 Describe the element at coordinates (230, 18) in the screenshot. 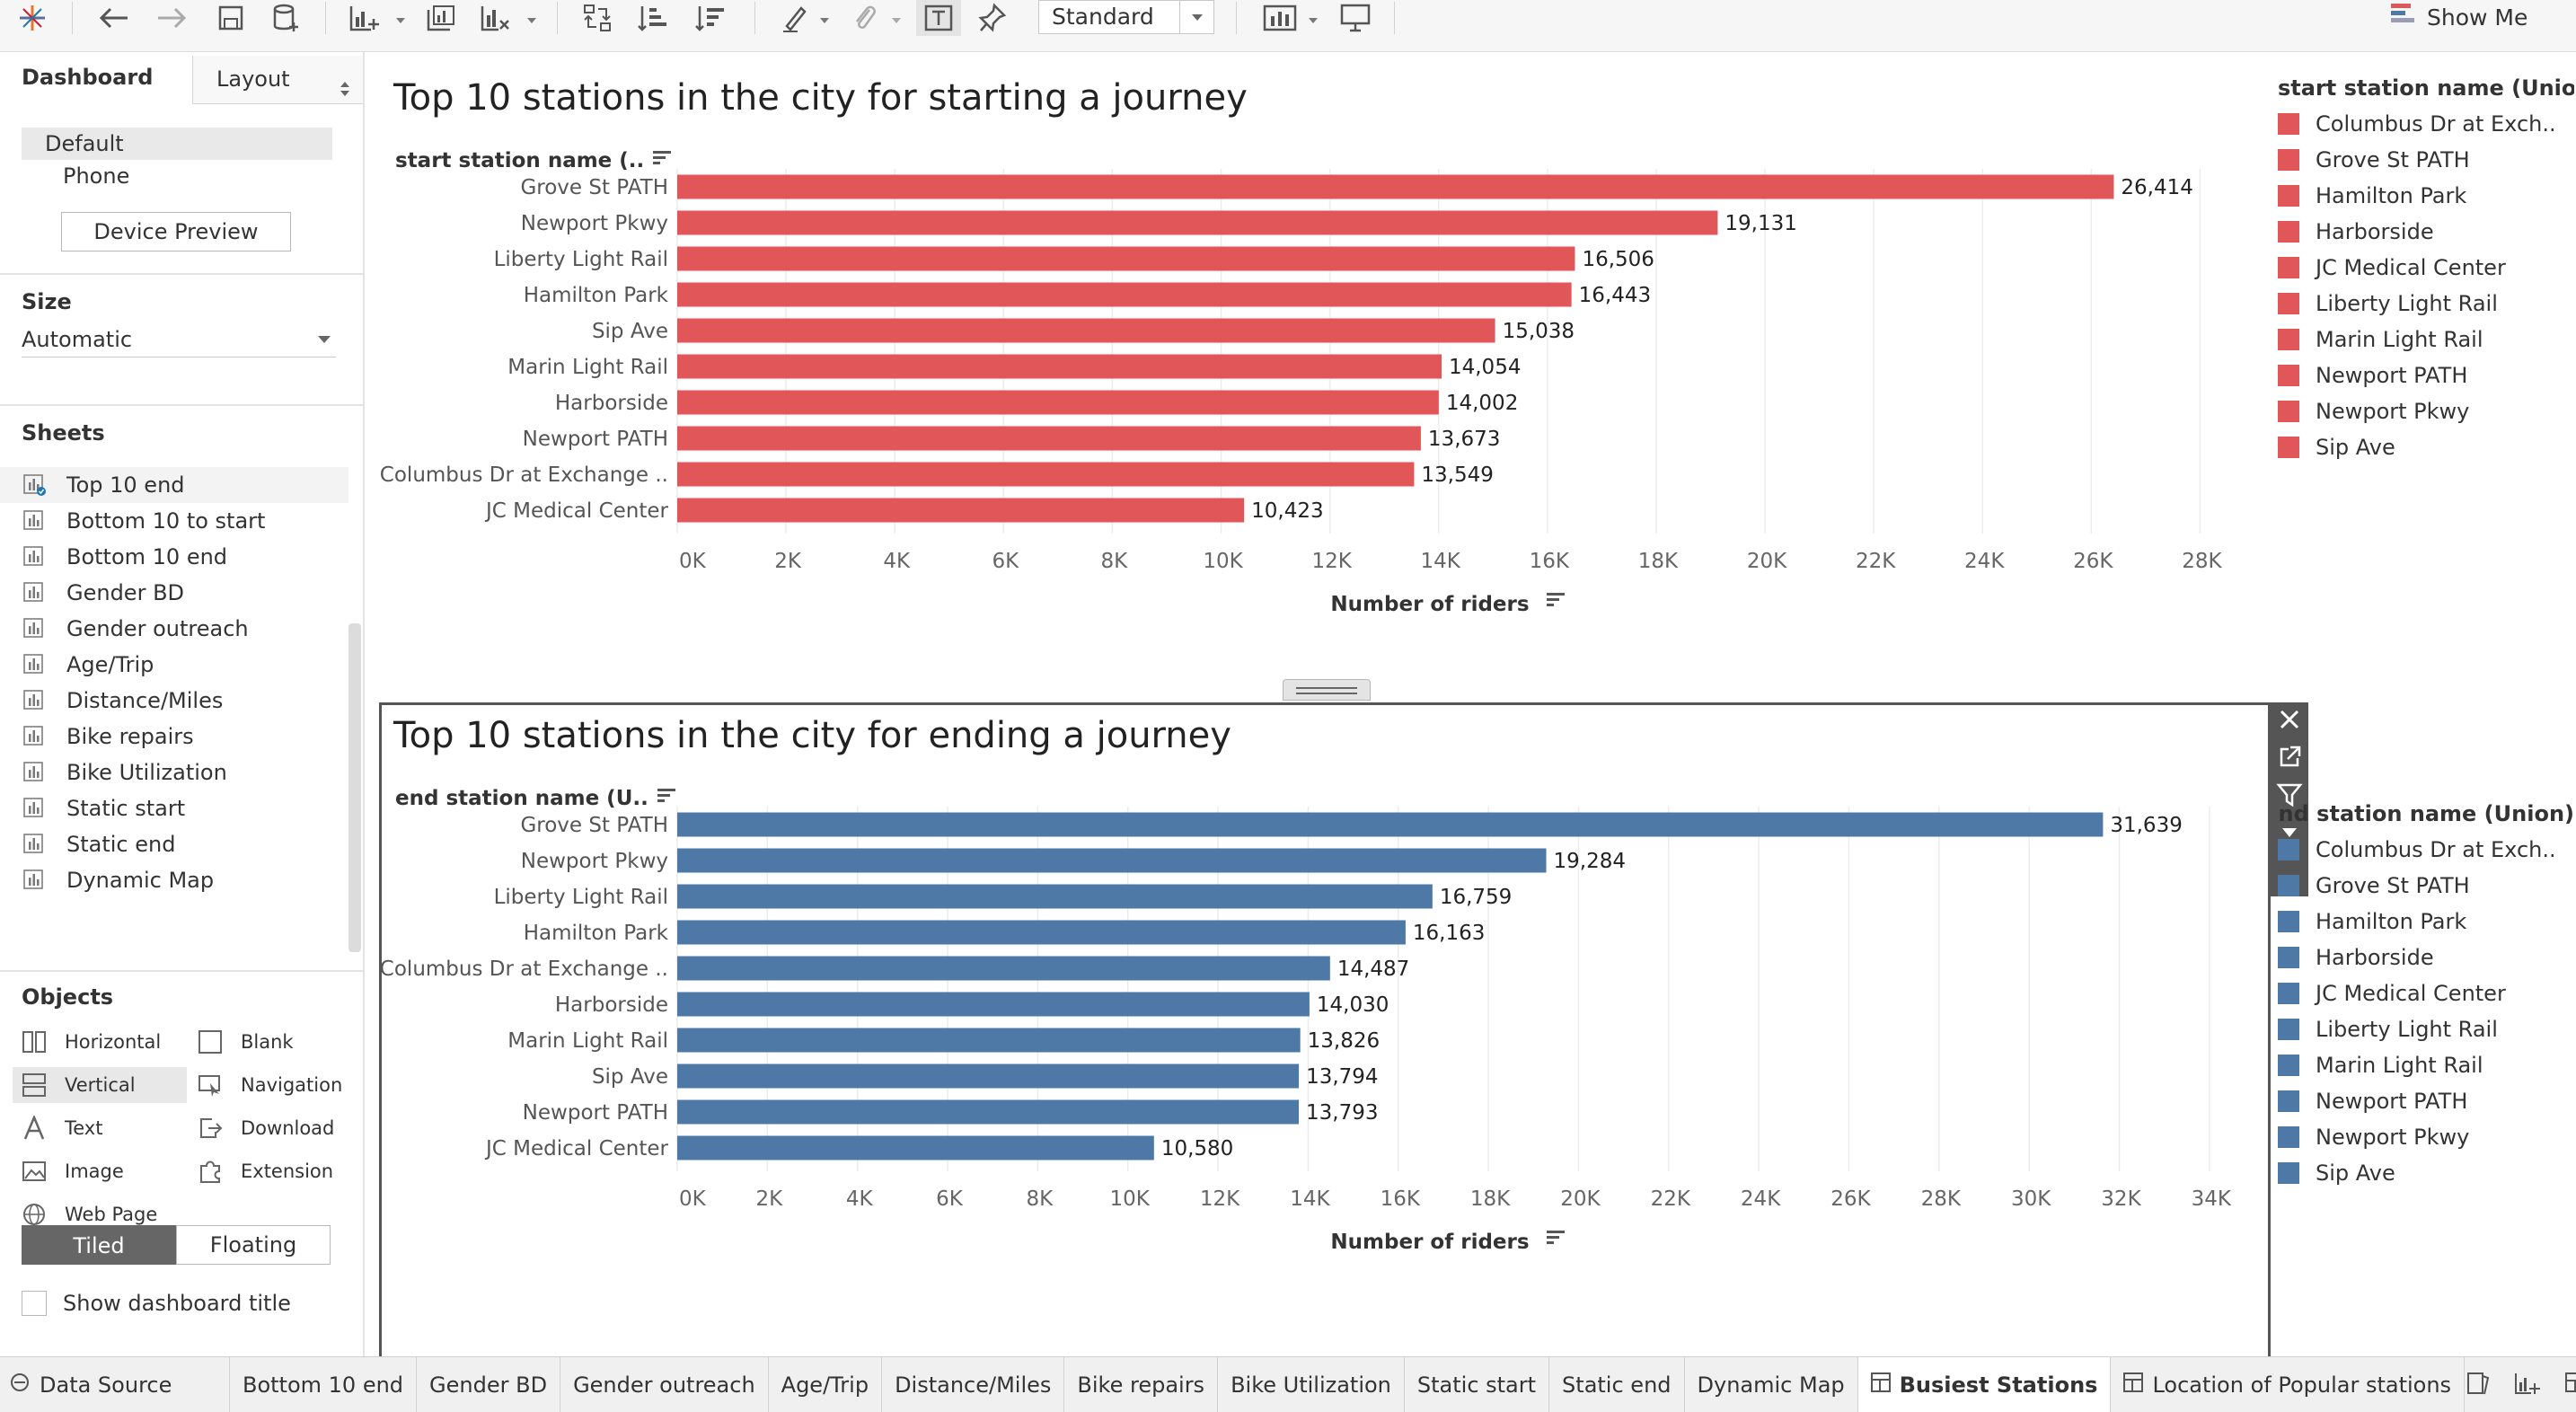

I see `save-icon` at that location.